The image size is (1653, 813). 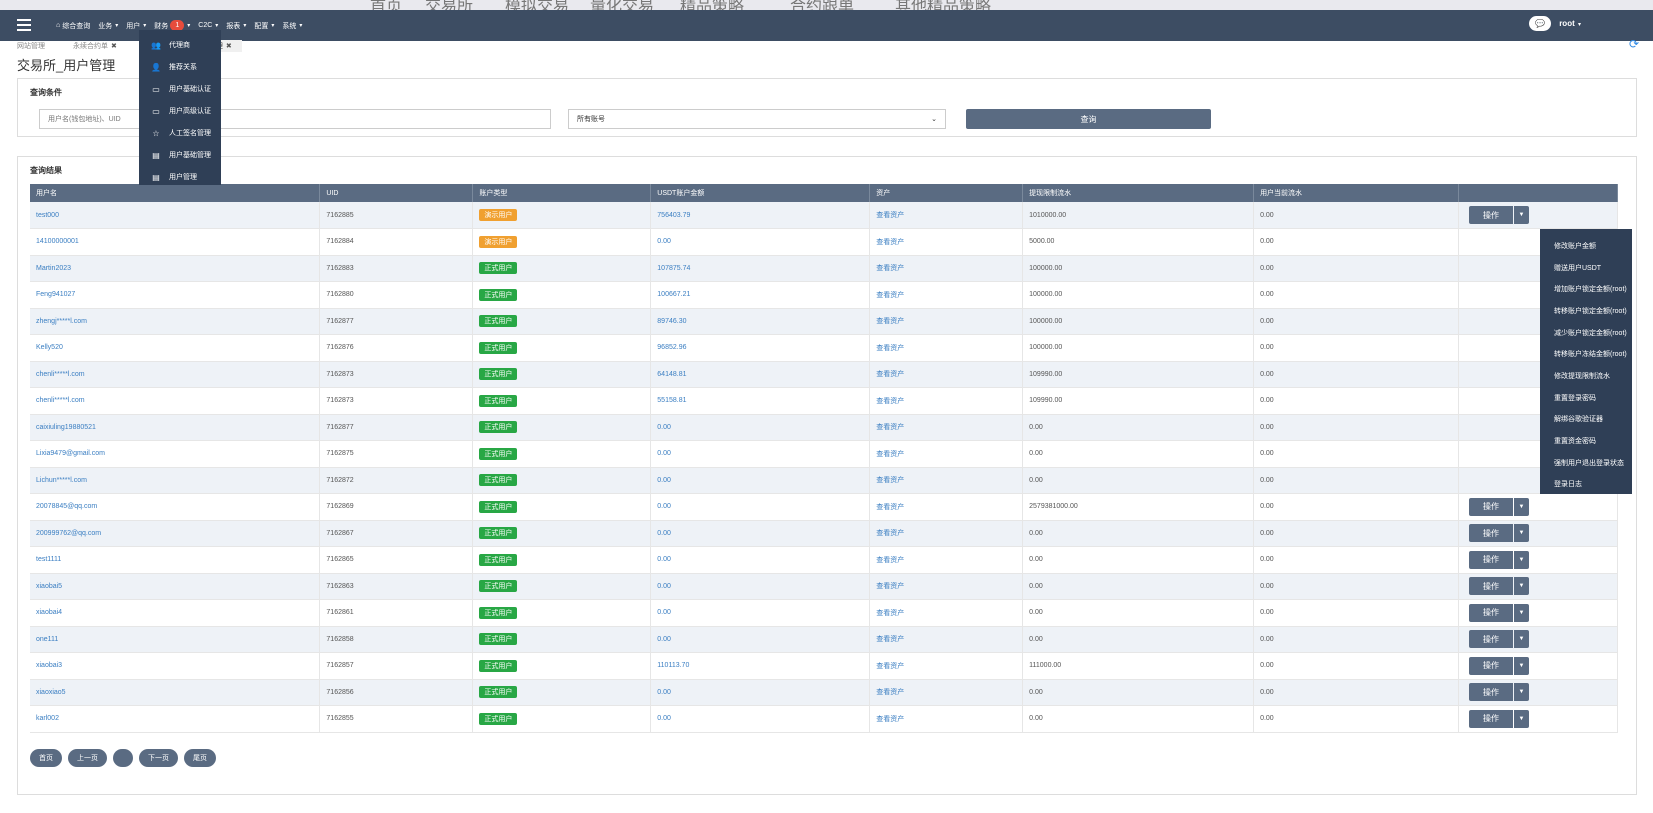 I want to click on username-link: karl002, so click(x=175, y=719).